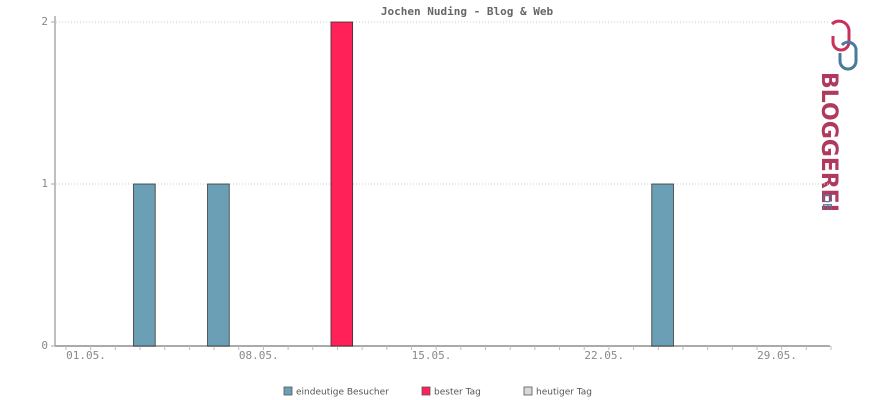 The image size is (870, 400). What do you see at coordinates (86, 355) in the screenshot?
I see `x-tick-label: 01.05.` at bounding box center [86, 355].